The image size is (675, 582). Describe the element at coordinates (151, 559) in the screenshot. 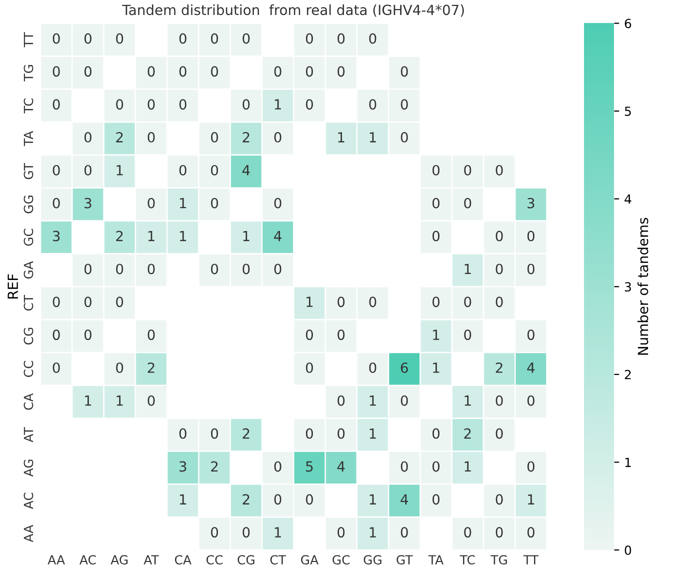

I see `x-tick-label: AT` at that location.